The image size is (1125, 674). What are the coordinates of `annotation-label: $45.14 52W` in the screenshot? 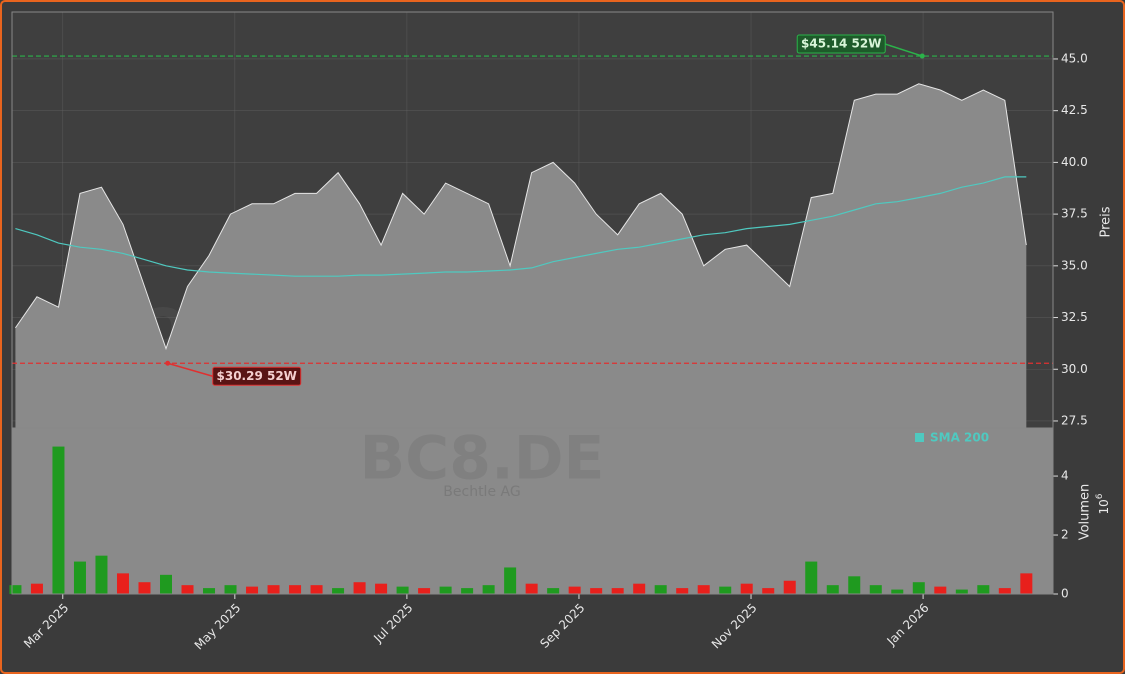 It's located at (841, 44).